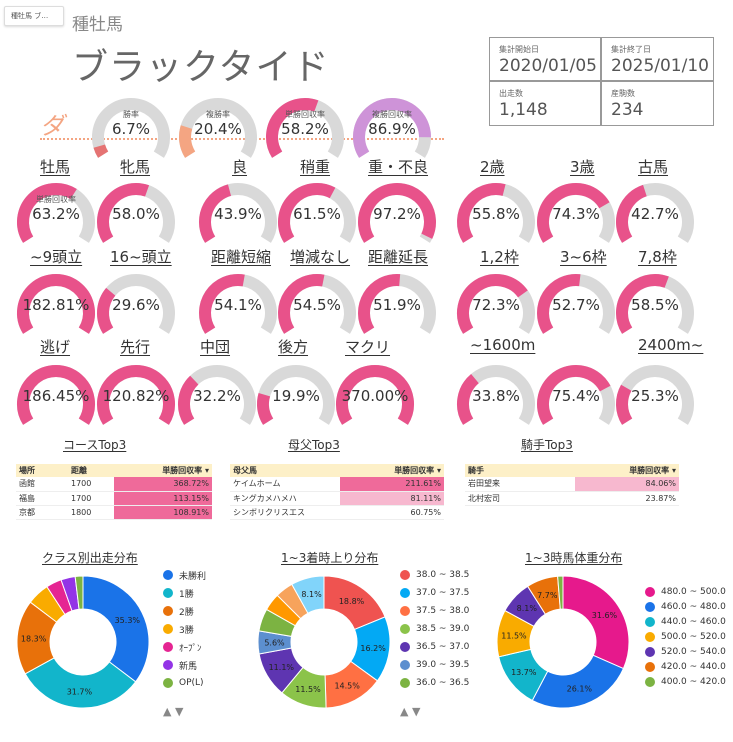  What do you see at coordinates (114, 512) in the screenshot?
I see `table-row: 京都 1800 108.91%` at bounding box center [114, 512].